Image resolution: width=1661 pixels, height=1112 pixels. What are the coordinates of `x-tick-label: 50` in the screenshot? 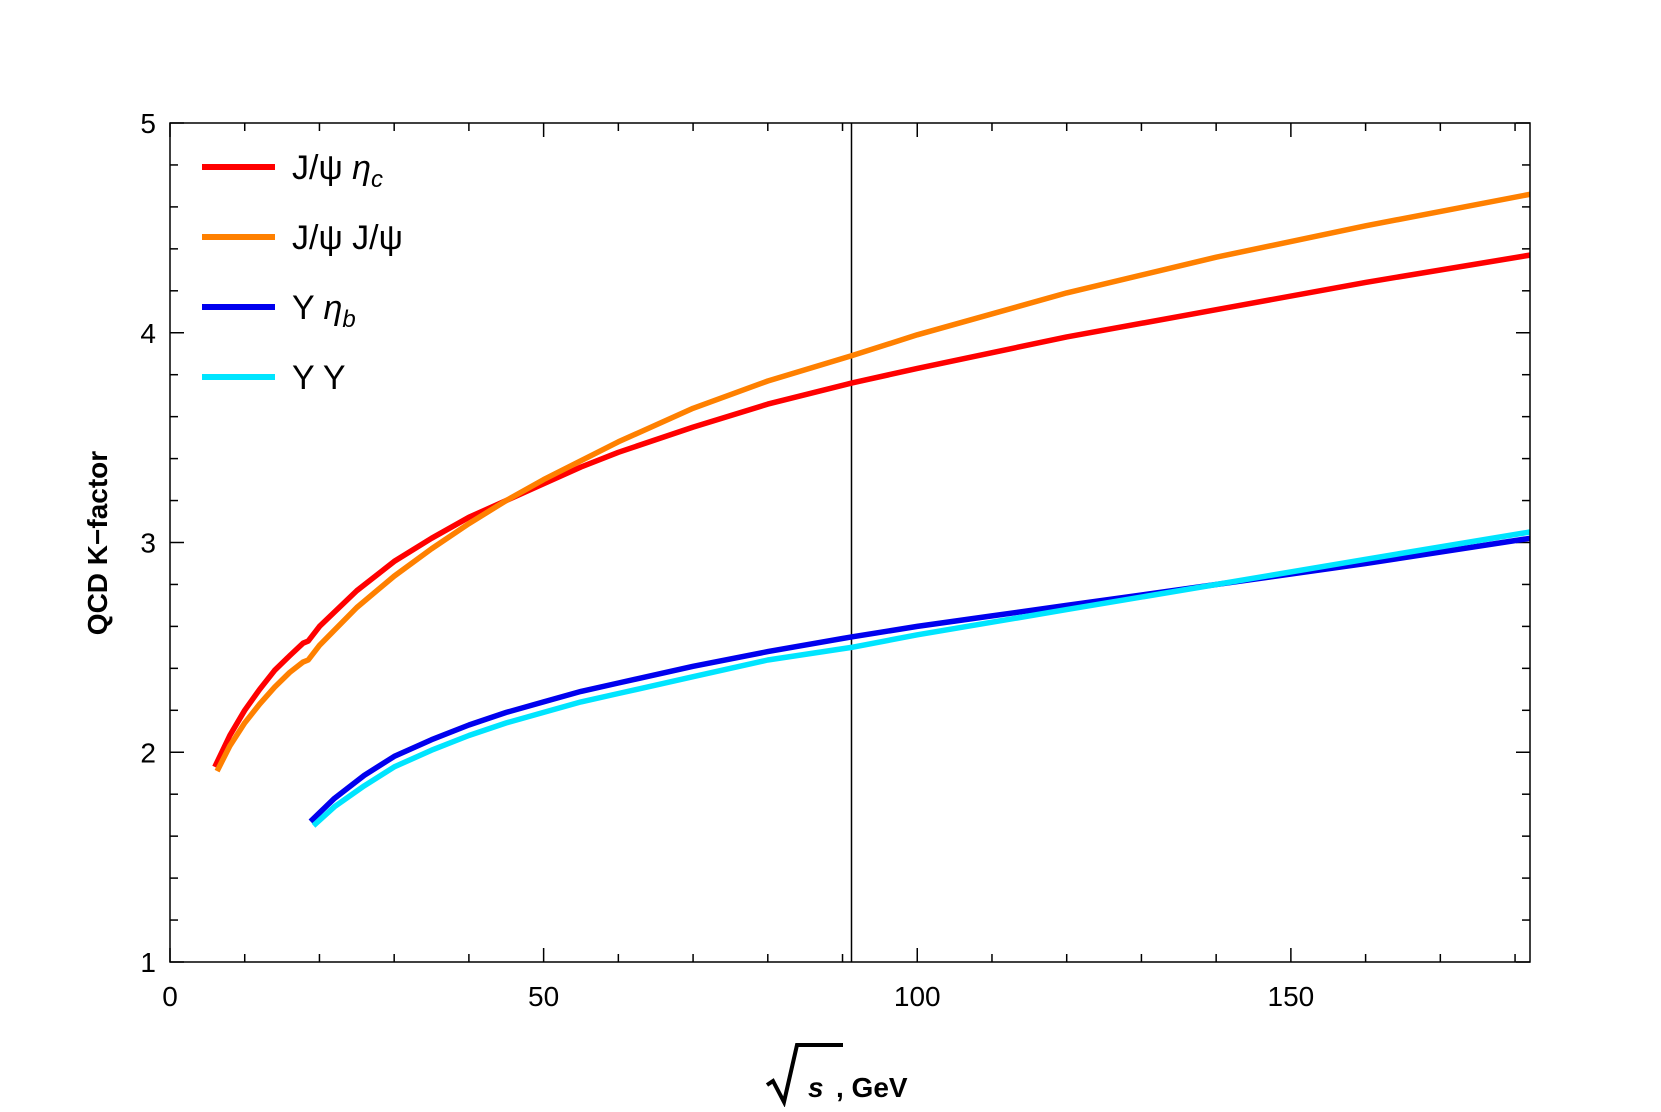 It's located at (543, 996).